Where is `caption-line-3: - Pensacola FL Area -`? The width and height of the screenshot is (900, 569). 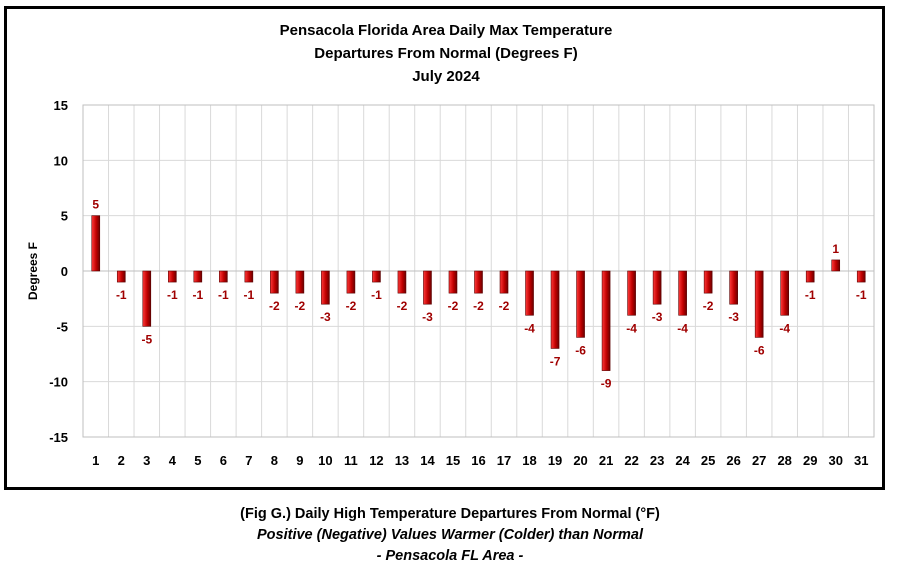
caption-line-3: - Pensacola FL Area - is located at coordinates (450, 556).